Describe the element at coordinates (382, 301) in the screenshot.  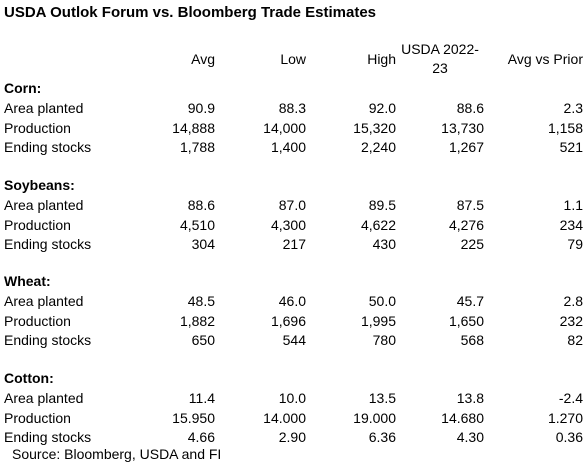
I see `cell: 50.0` at that location.